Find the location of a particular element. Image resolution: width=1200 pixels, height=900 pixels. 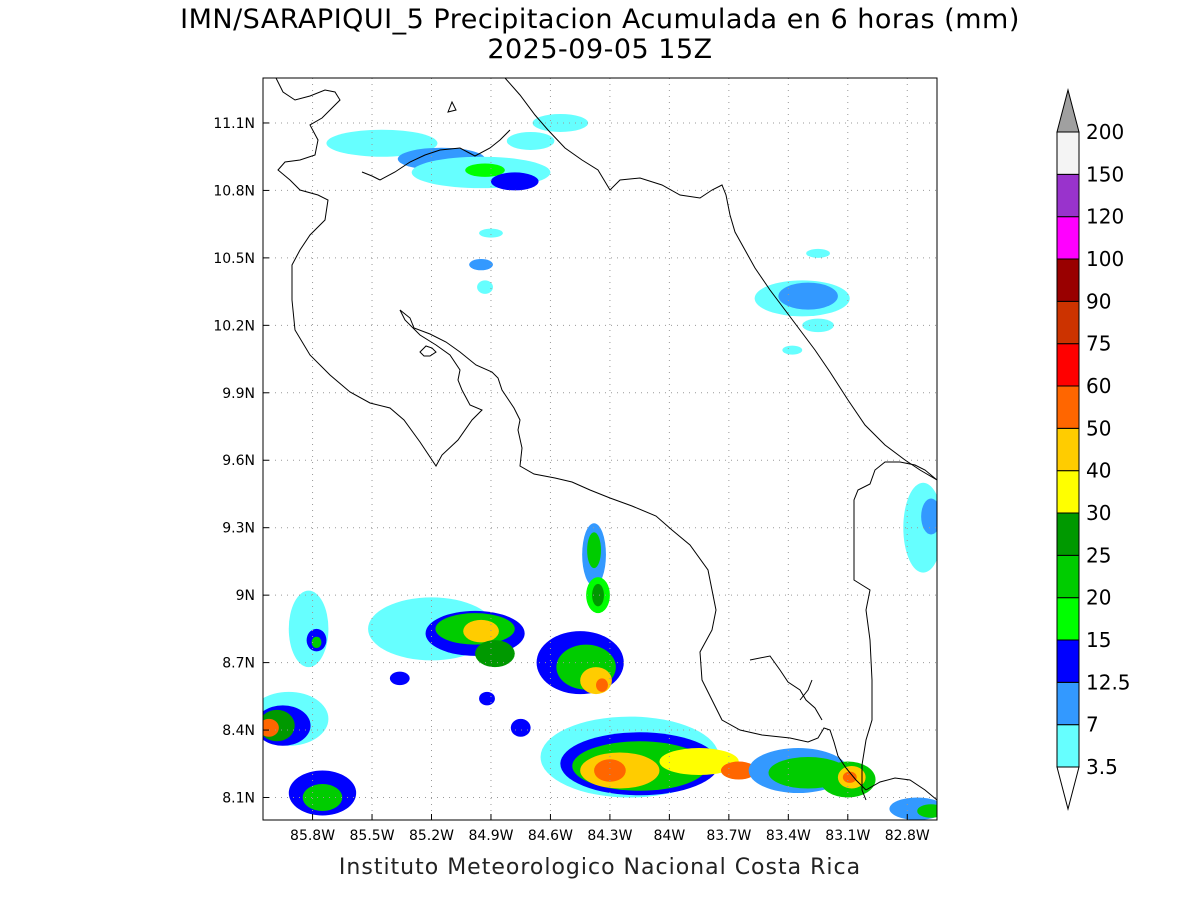

colorbar-overflow is located at coordinates (1068, 110).